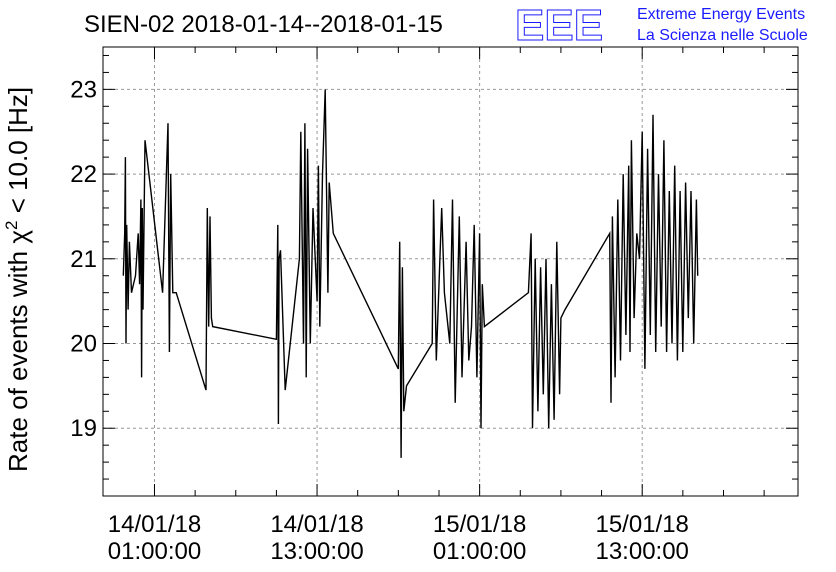 The height and width of the screenshot is (572, 836). I want to click on y-tick-label: 21, so click(83, 259).